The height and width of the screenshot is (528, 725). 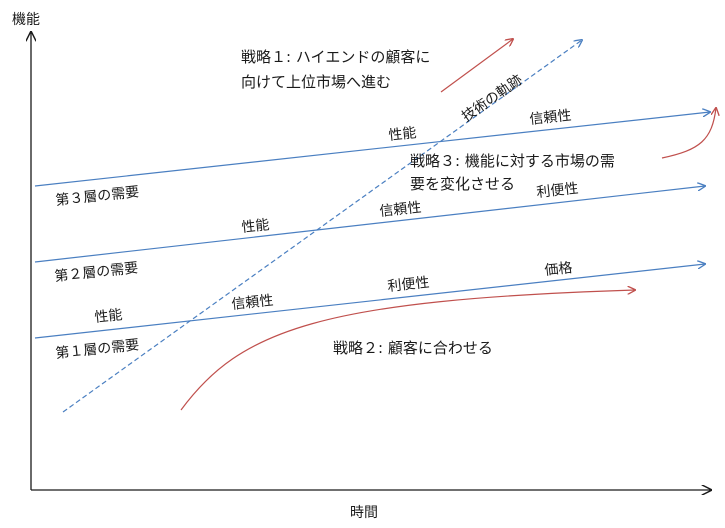 I want to click on tier-1-demand-line, so click(x=369, y=301).